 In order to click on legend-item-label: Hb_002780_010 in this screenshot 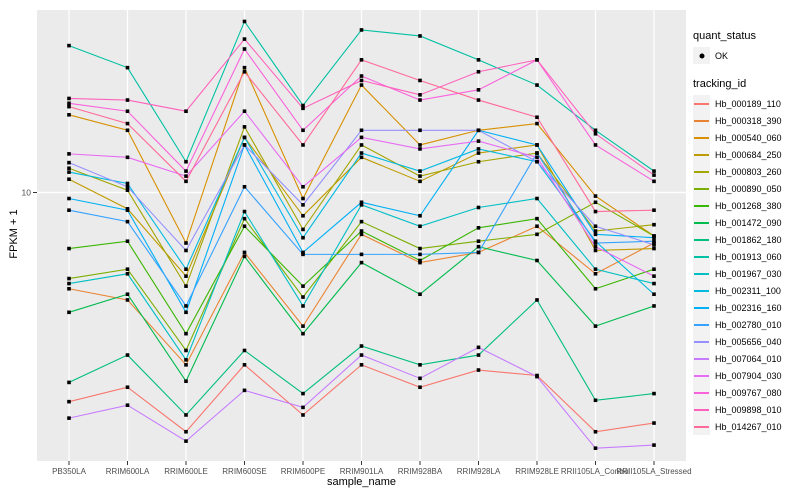, I will do `click(748, 324)`.